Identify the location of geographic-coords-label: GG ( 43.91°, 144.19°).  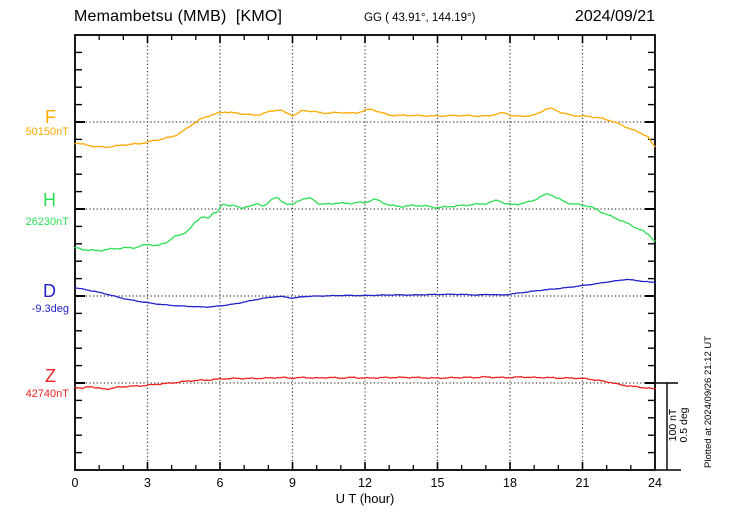
(420, 18).